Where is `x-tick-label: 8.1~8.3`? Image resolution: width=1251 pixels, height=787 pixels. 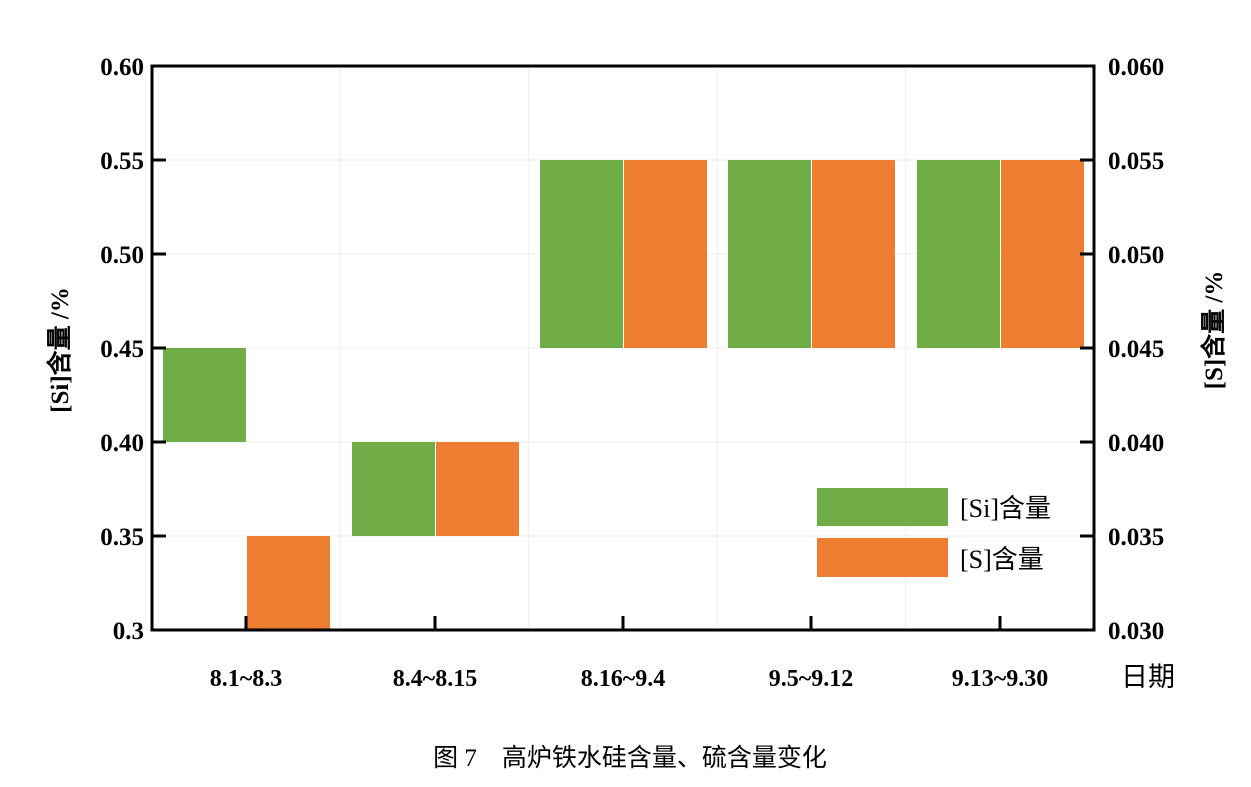 x-tick-label: 8.1~8.3 is located at coordinates (246, 679).